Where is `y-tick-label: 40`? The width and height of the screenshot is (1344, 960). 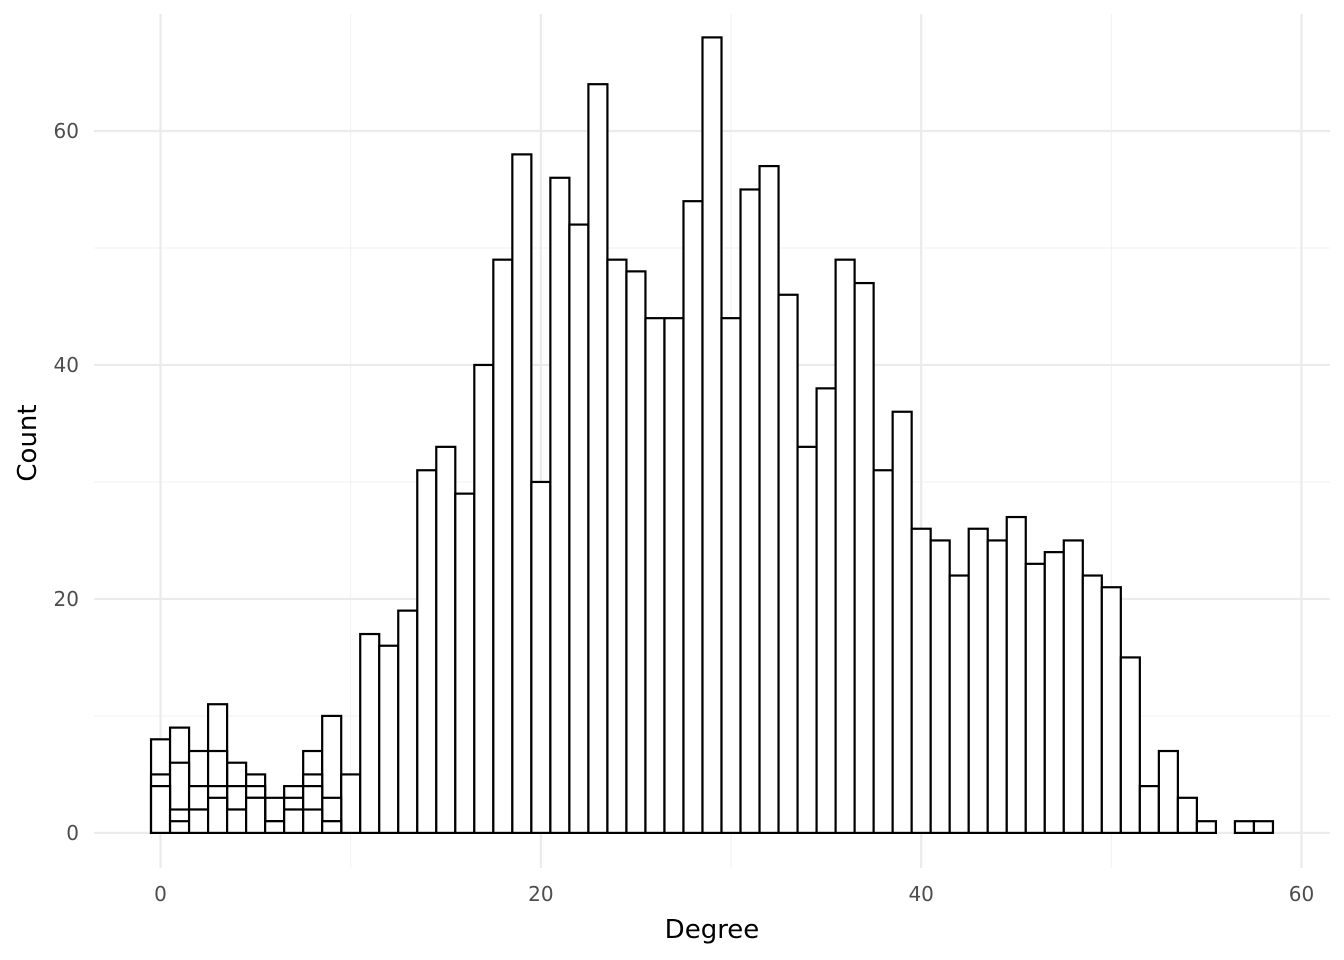 y-tick-label: 40 is located at coordinates (66, 365).